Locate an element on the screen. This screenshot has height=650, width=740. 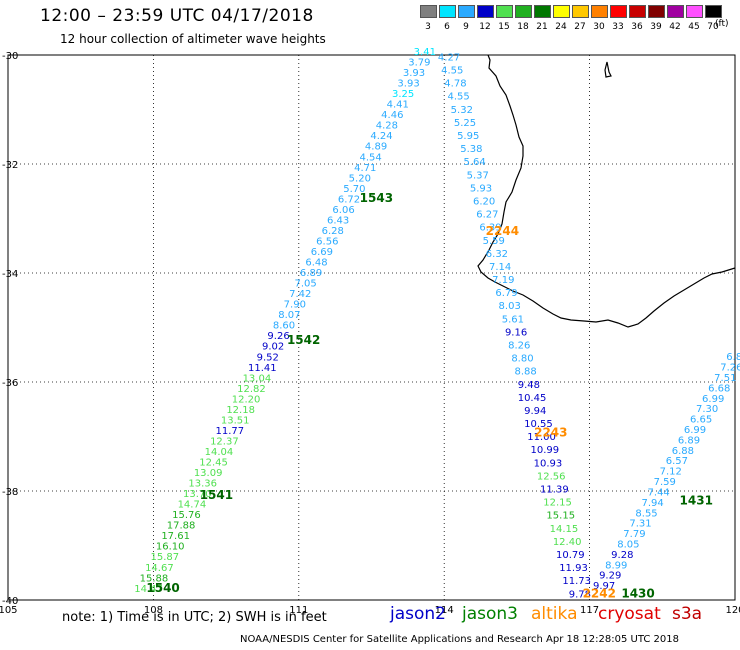
wave-height-value: 4.54 is located at coordinates (371, 157).